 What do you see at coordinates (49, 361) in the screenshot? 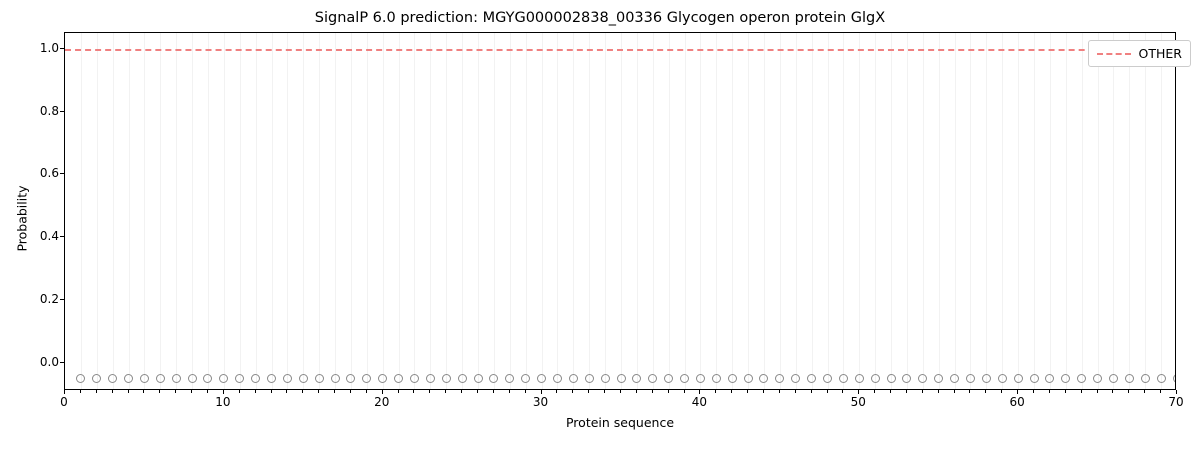
I see `y-tick-label: 0.0` at bounding box center [49, 361].